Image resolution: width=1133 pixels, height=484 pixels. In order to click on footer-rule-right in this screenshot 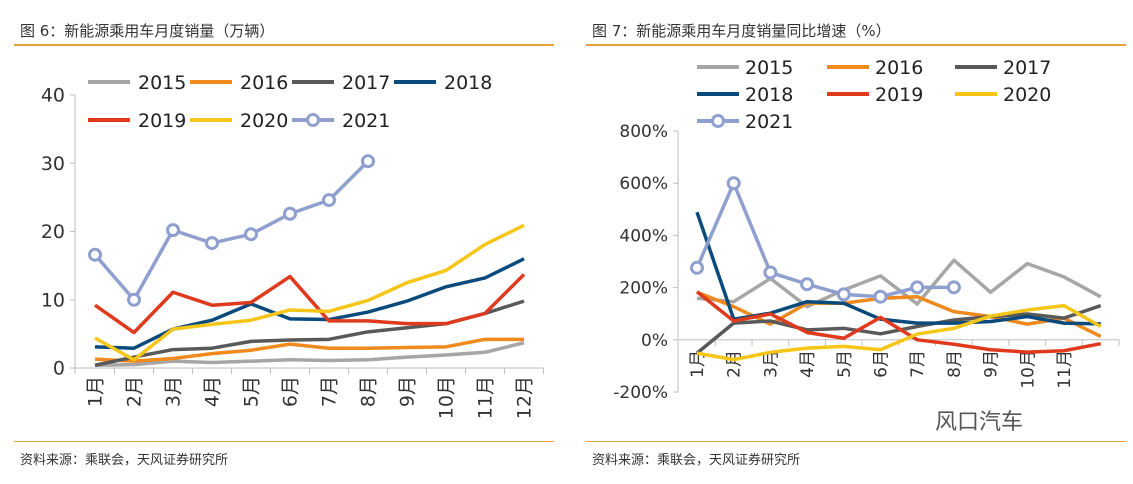, I will do `click(856, 441)`.